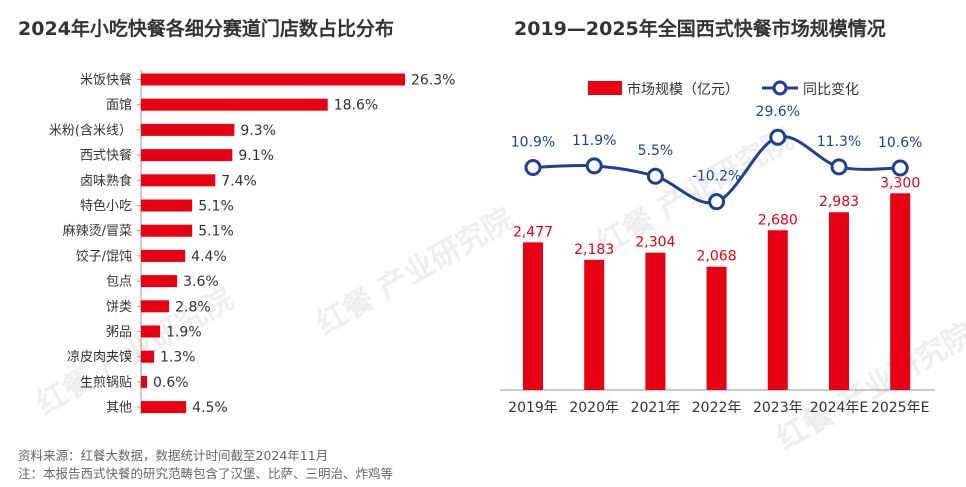  What do you see at coordinates (831, 90) in the screenshot?
I see `legend-line-label: 同比变化` at bounding box center [831, 90].